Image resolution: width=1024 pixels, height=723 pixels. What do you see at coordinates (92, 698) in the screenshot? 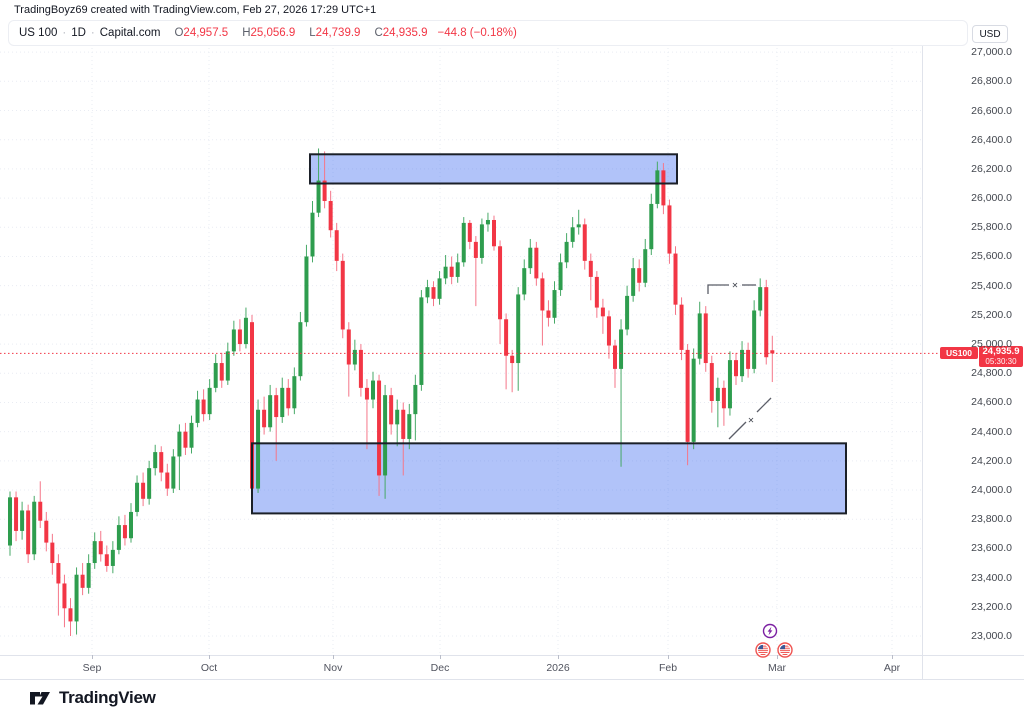
I see `tradingview-branding: TradingView` at bounding box center [92, 698].